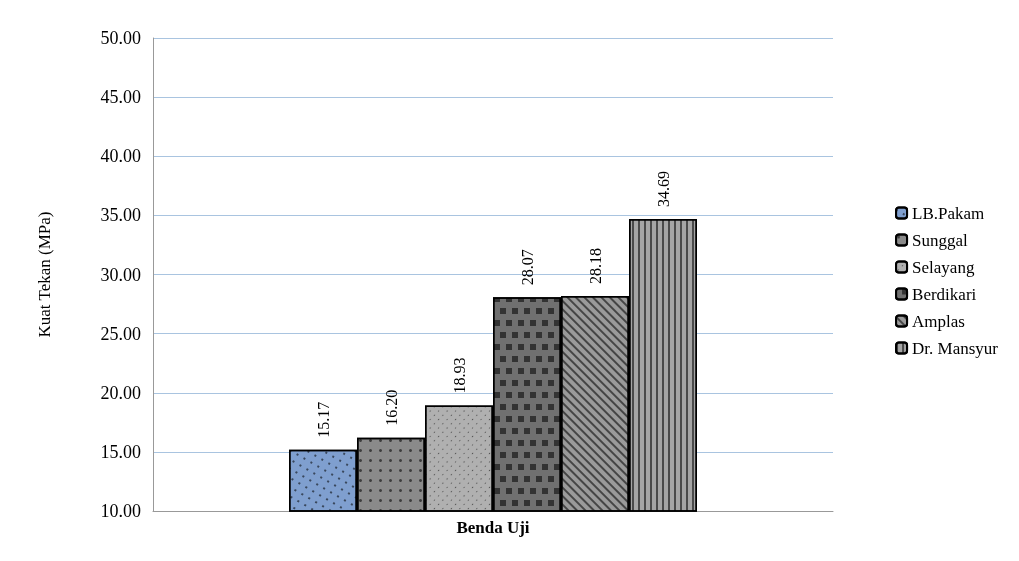  What do you see at coordinates (663, 189) in the screenshot?
I see `text: 34.69` at bounding box center [663, 189].